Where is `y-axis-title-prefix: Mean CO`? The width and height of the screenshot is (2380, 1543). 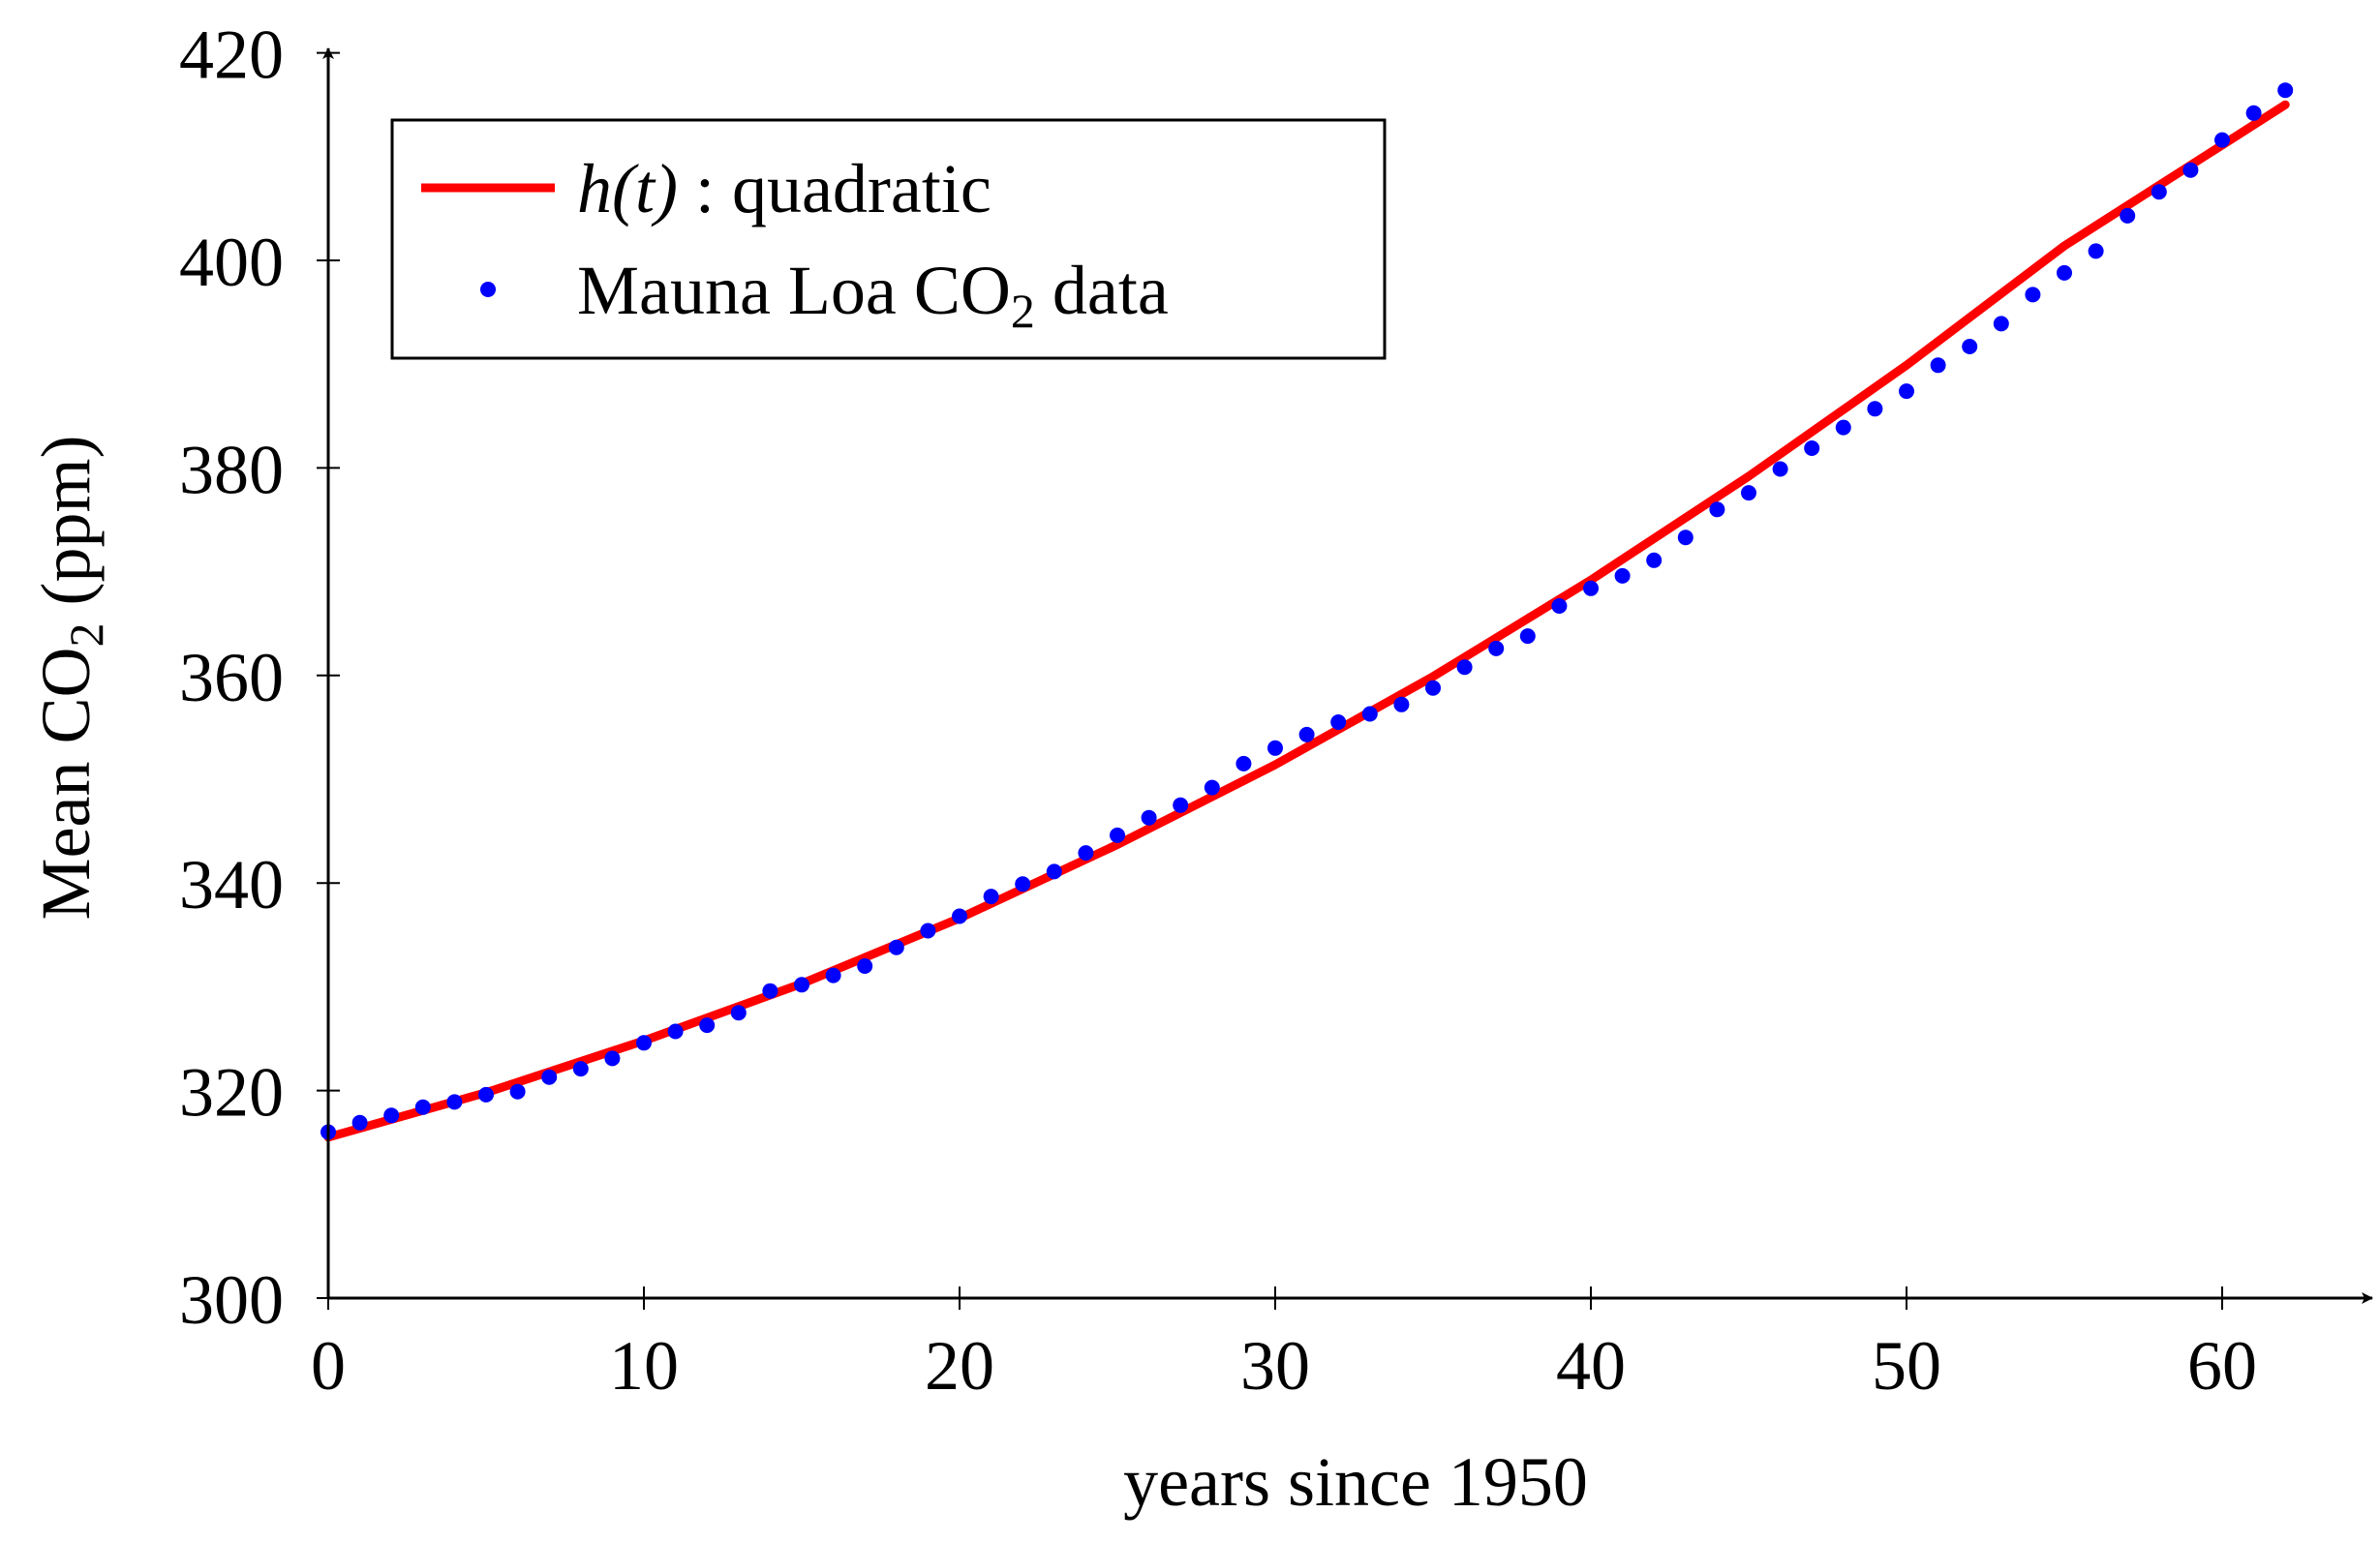
y-axis-title-prefix: Mean CO is located at coordinates (66, 784).